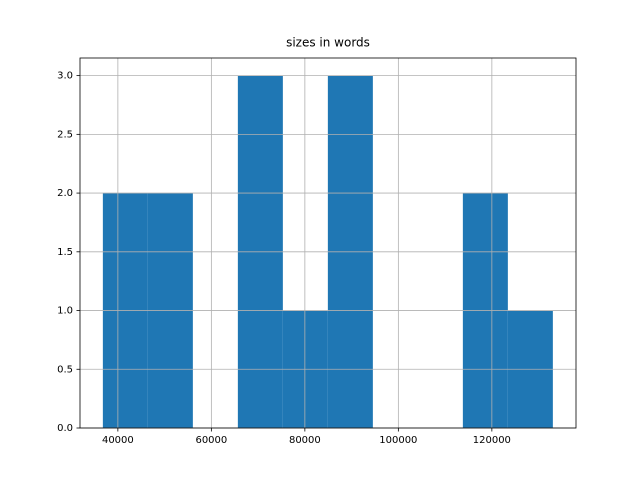 The height and width of the screenshot is (480, 640). I want to click on y-tick-label: 0.0, so click(65, 428).